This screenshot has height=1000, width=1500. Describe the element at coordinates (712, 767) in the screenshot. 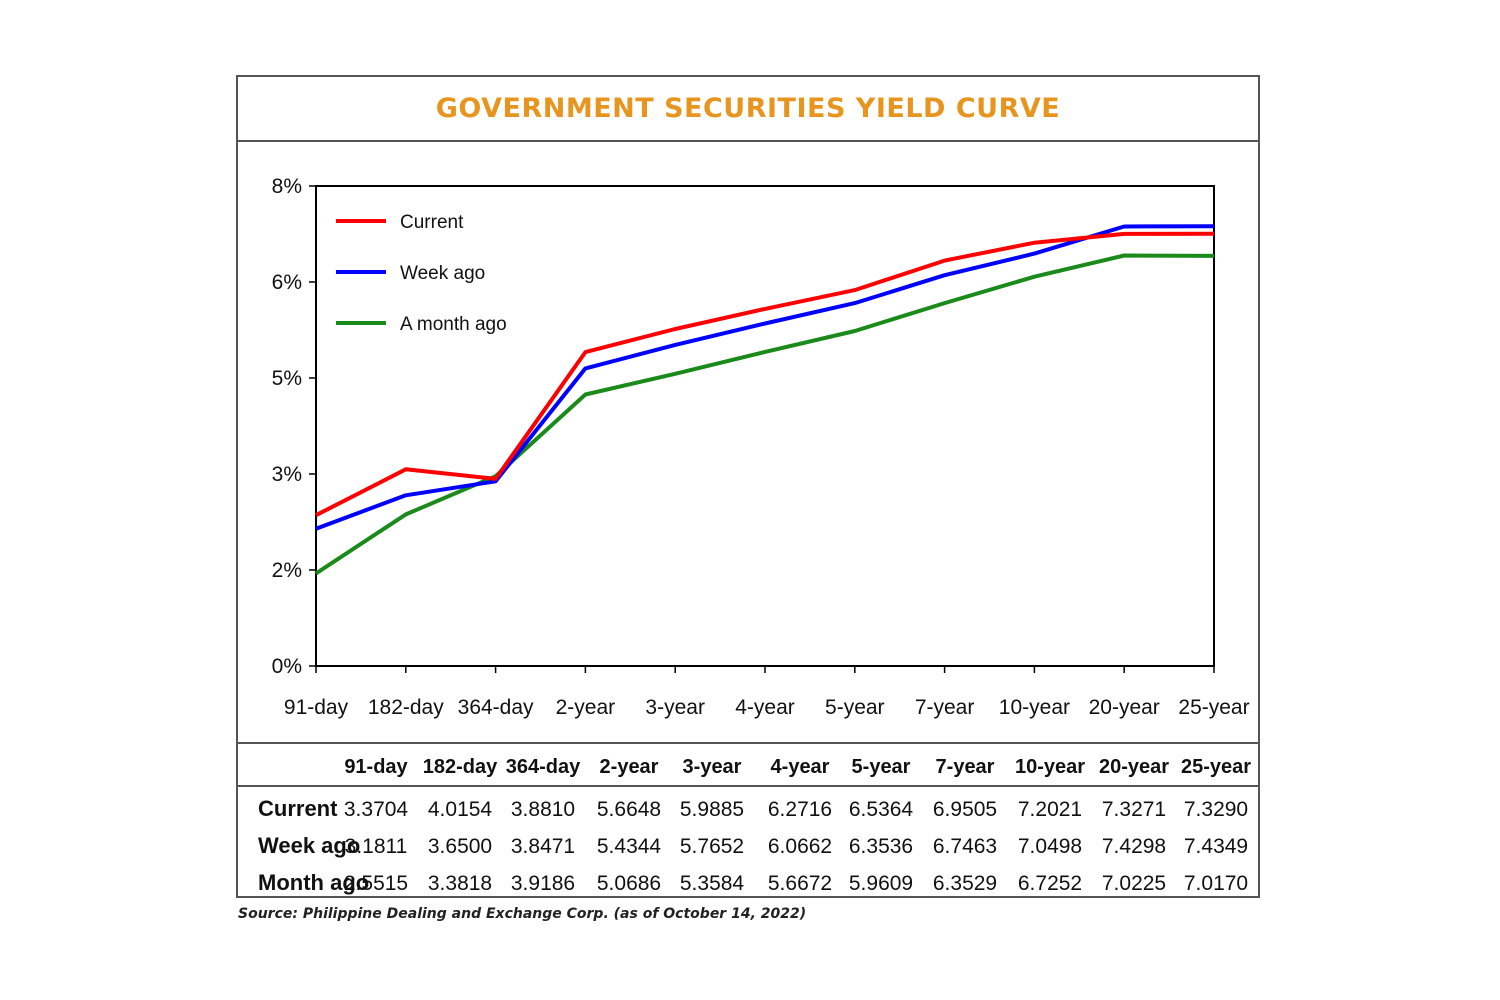

I see `table-column-header: 3-year` at that location.